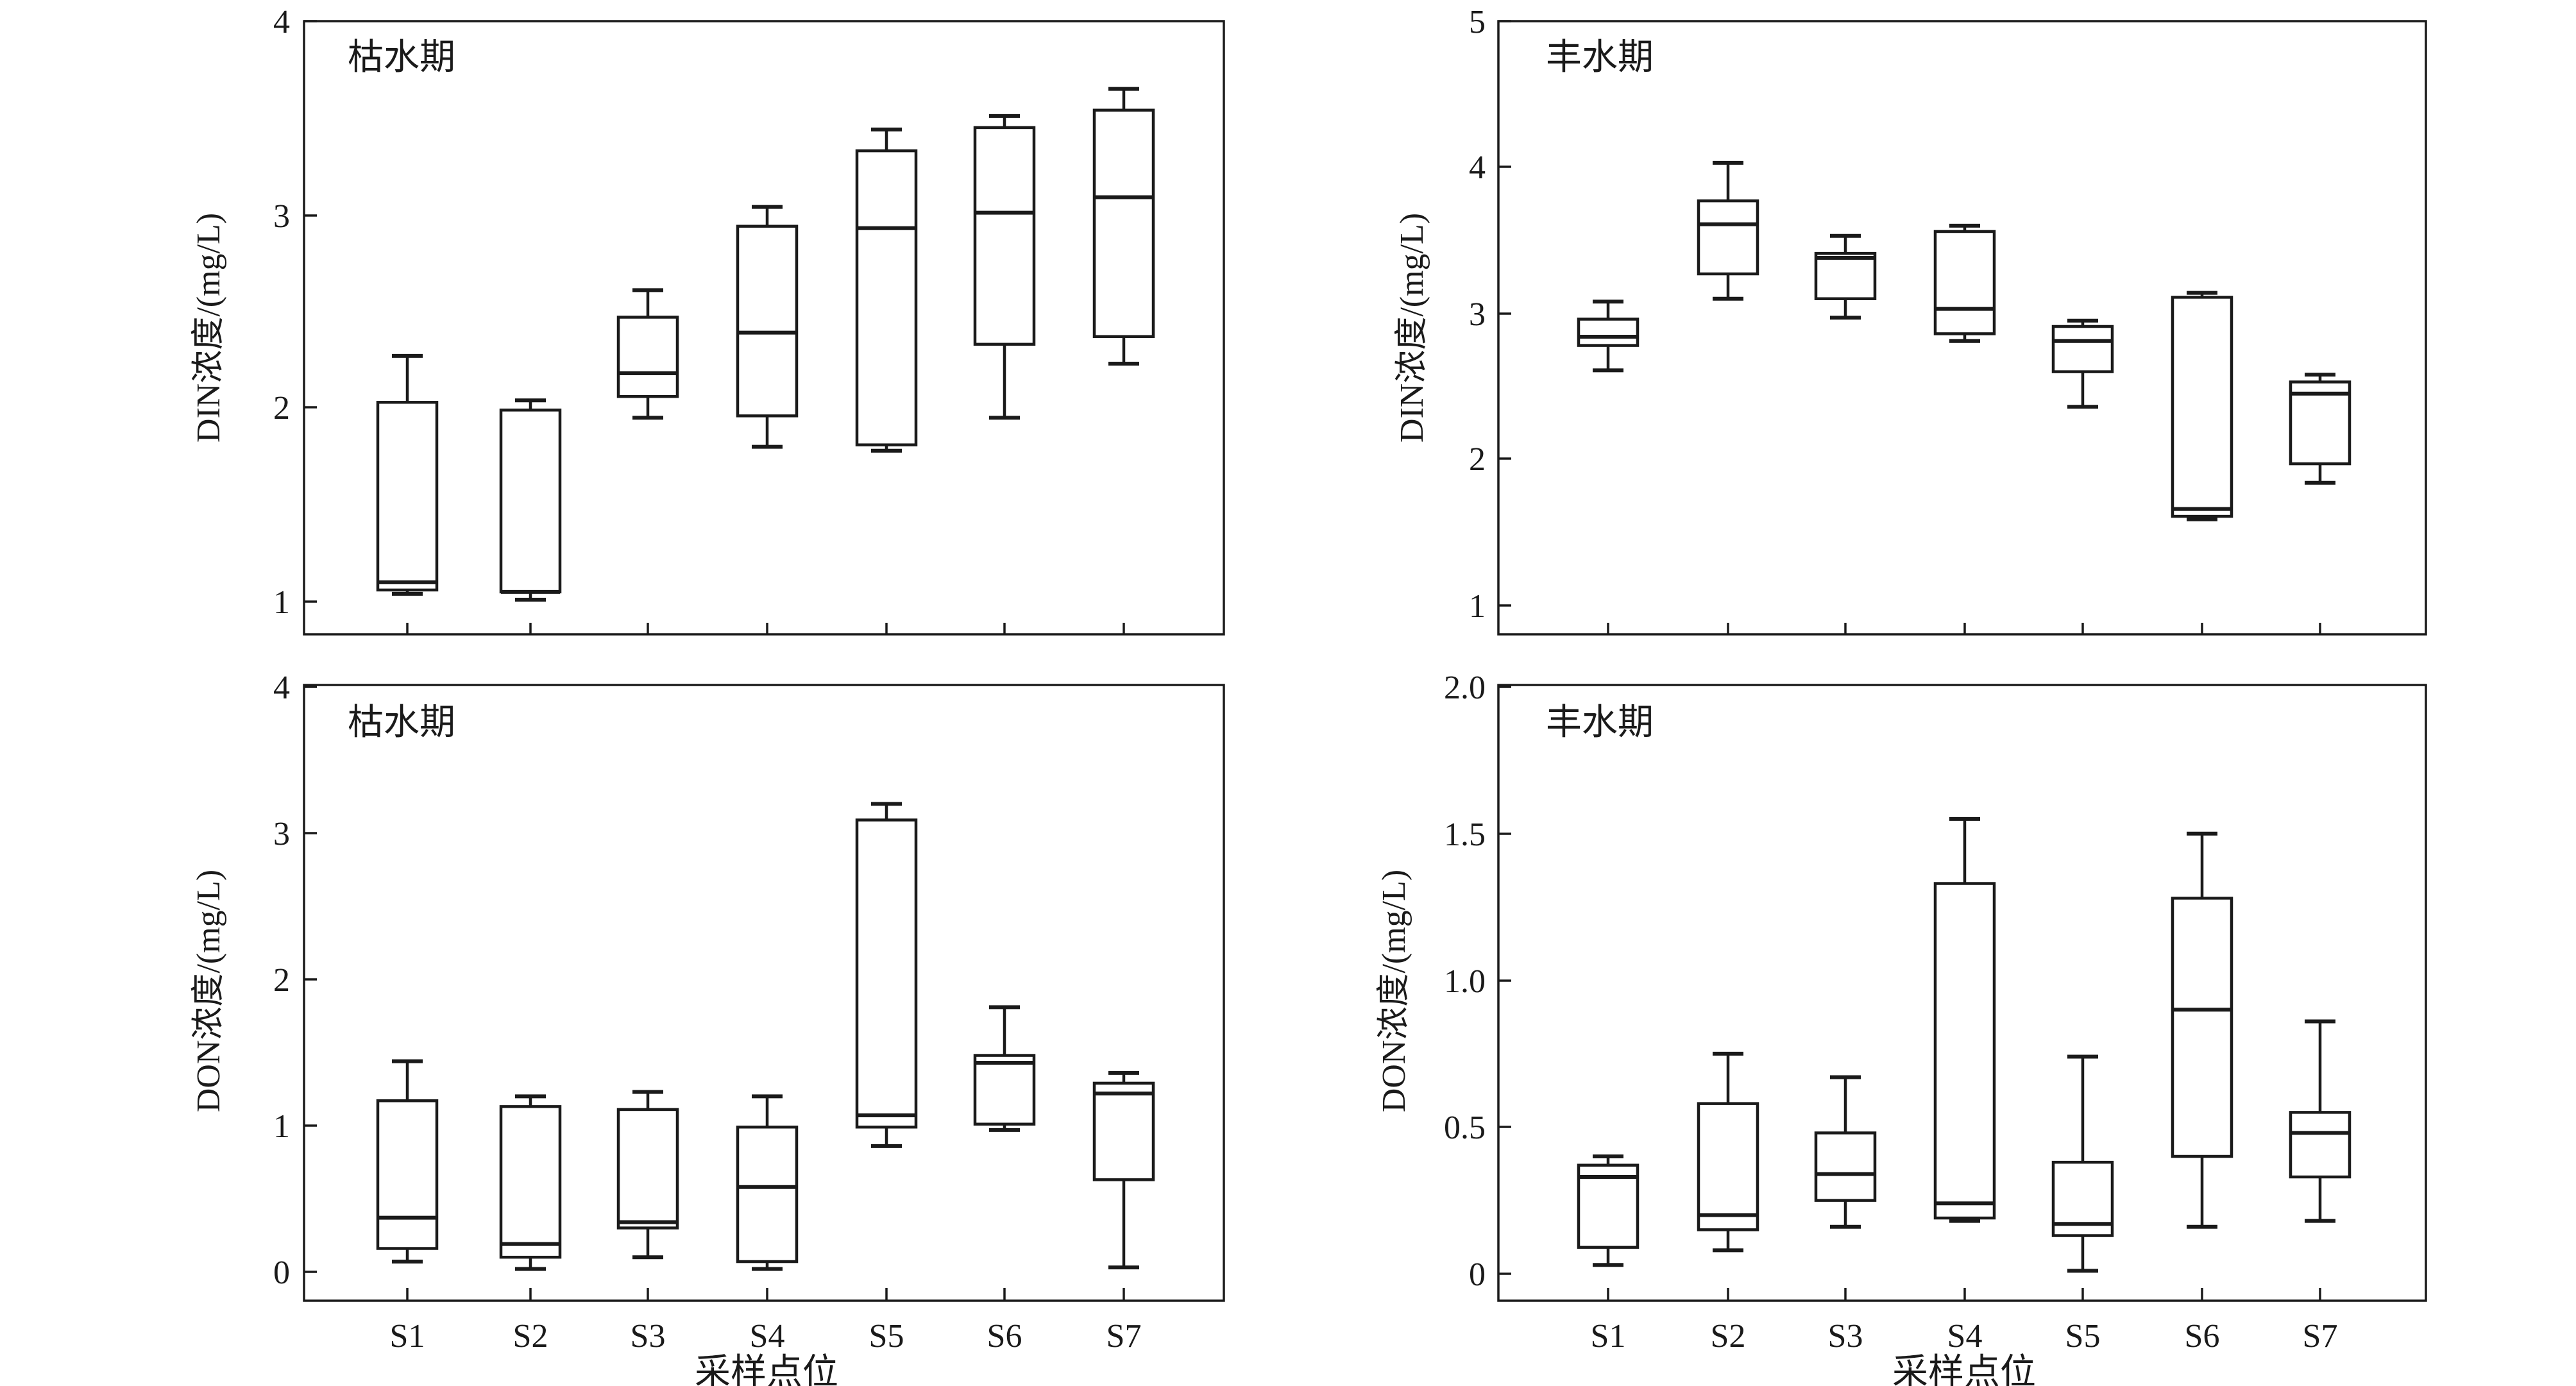  I want to click on x-tick: S6, so click(2202, 1321).